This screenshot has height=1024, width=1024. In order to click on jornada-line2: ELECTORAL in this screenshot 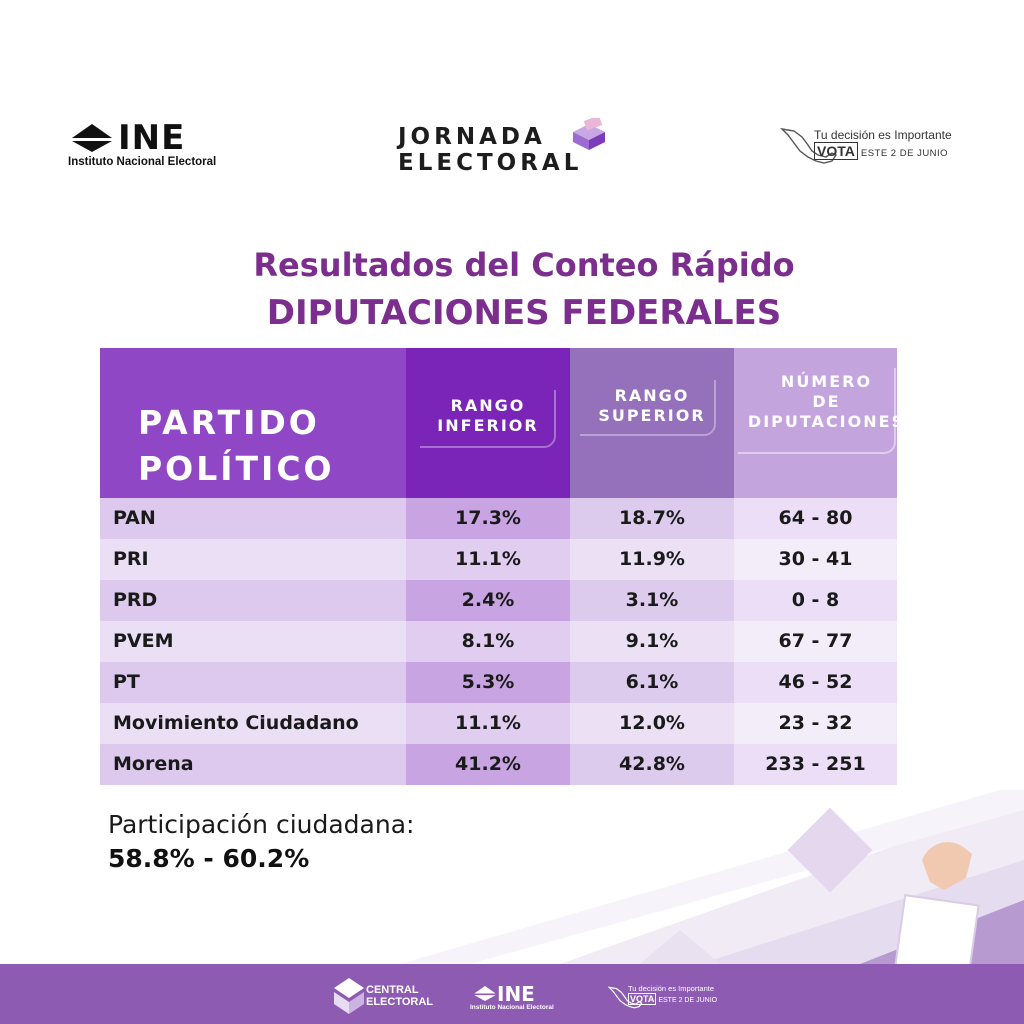, I will do `click(490, 163)`.